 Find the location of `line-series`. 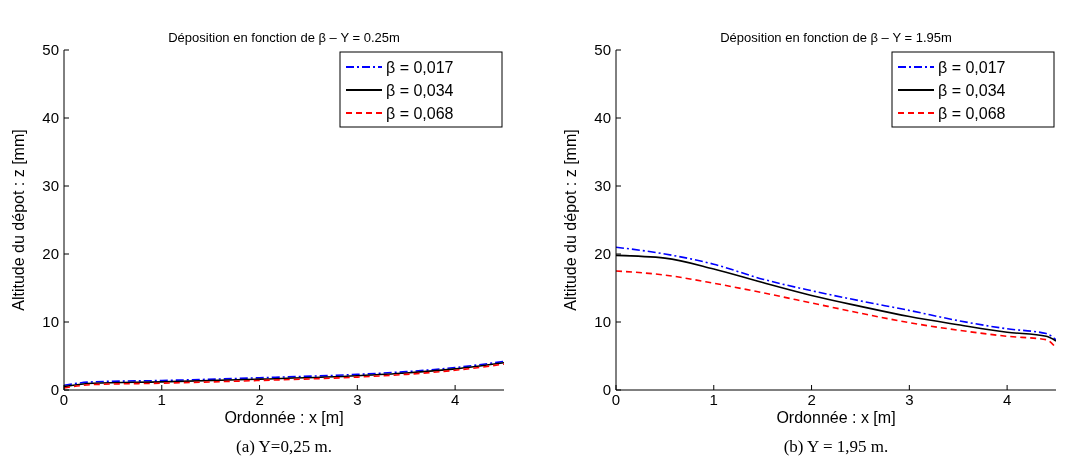

line-series is located at coordinates (836, 309).